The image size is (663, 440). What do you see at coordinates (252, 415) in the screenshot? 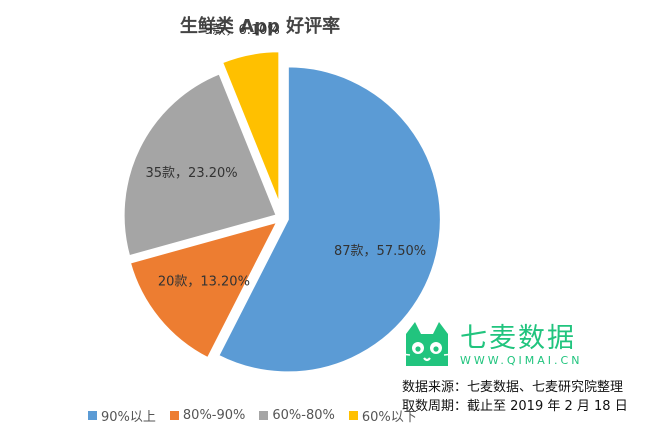
I see `legend: 90%以上 80%-90% 60%-80% 60%以下` at bounding box center [252, 415].